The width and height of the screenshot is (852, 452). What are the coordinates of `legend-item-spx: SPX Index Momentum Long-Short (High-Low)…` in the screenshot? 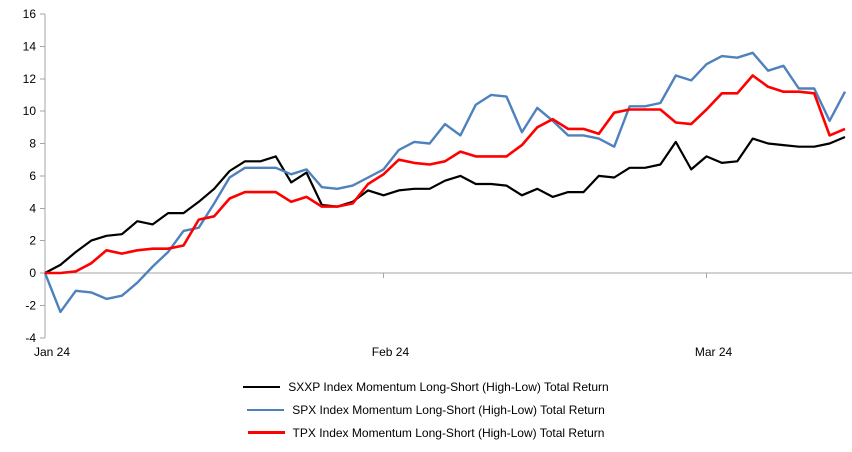 It's located at (426, 409).